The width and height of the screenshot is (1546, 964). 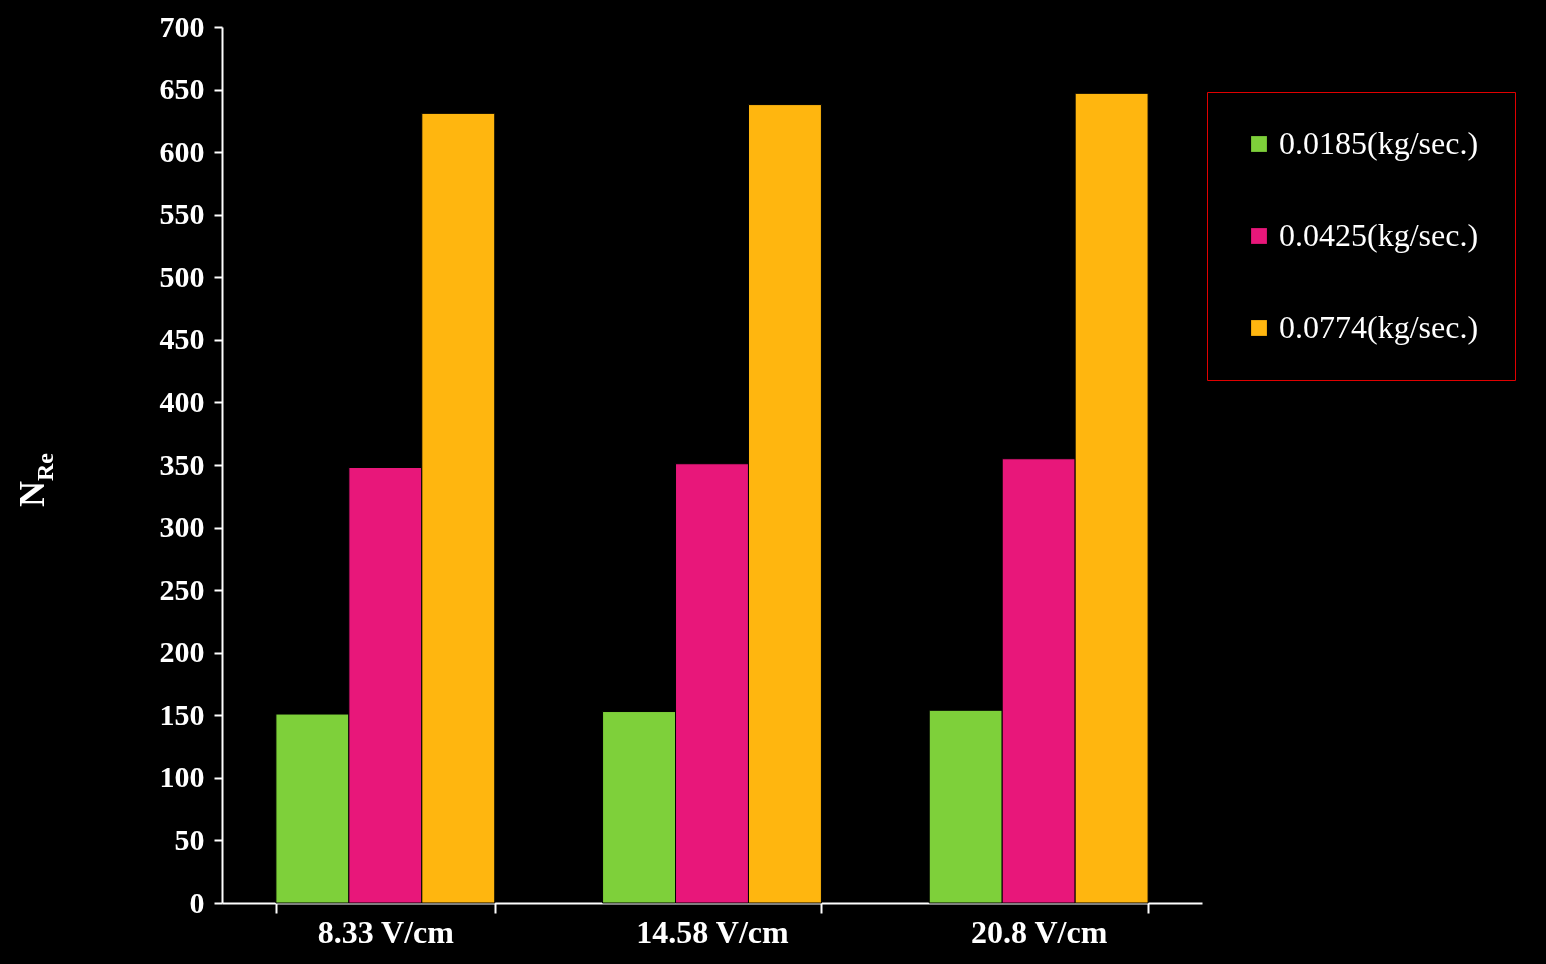 What do you see at coordinates (182, 89) in the screenshot?
I see `y-tick-label: 650` at bounding box center [182, 89].